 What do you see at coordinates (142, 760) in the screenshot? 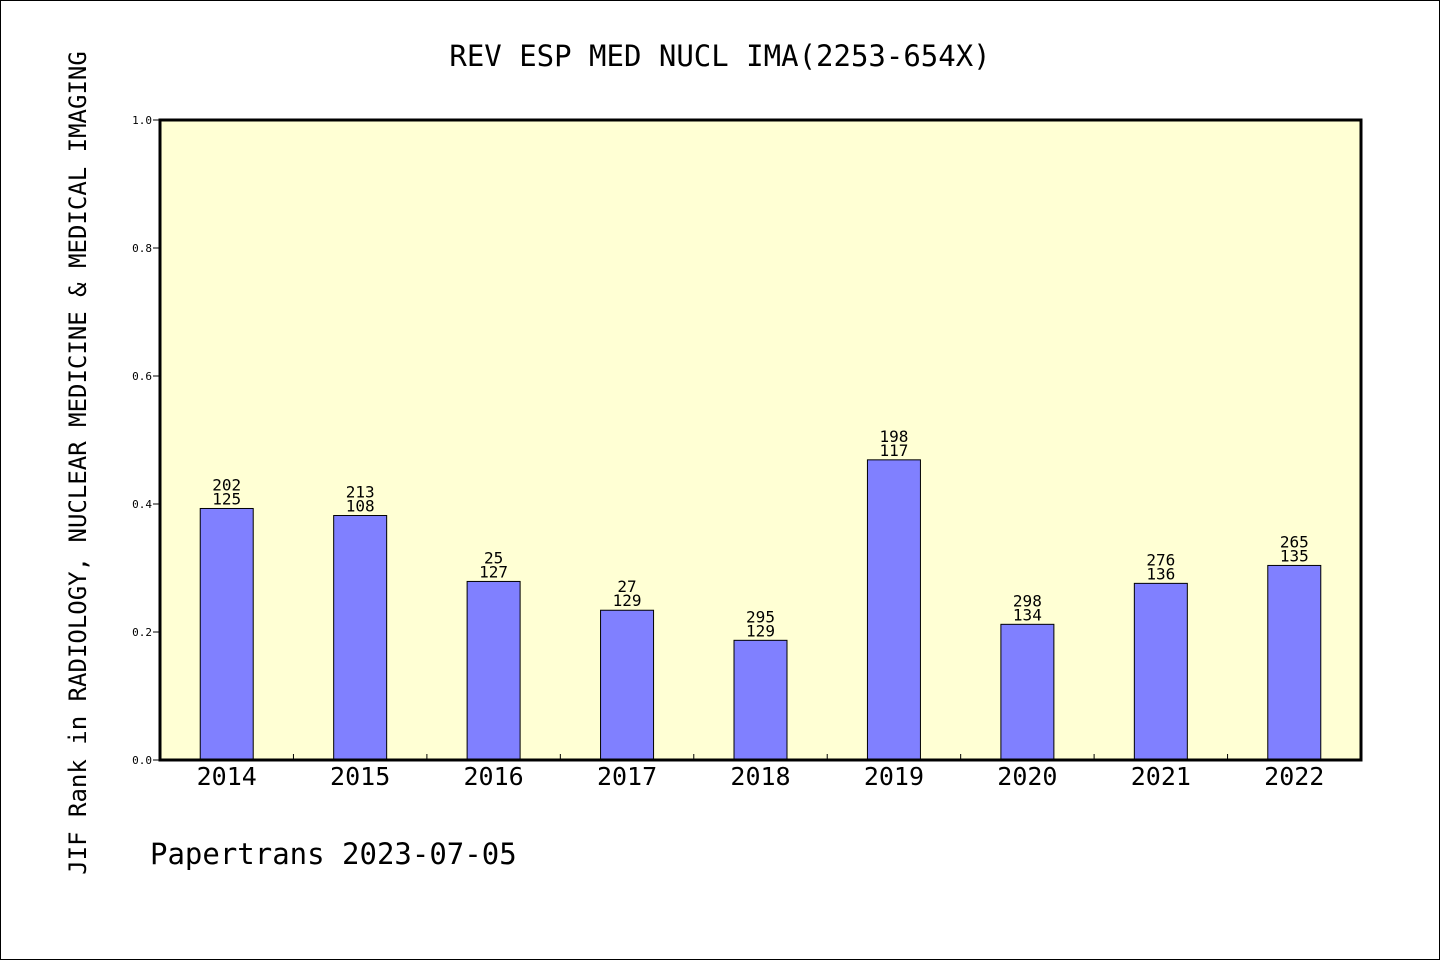
I see `y-tick-label: 0.0` at bounding box center [142, 760].